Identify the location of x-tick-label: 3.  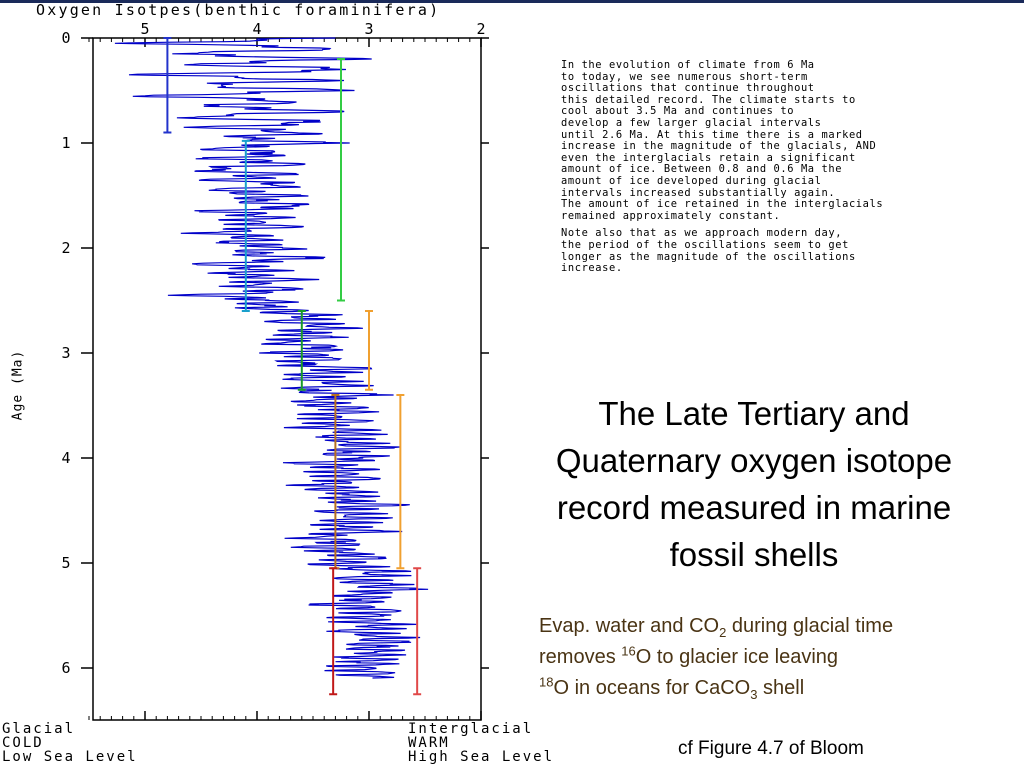
(368, 29).